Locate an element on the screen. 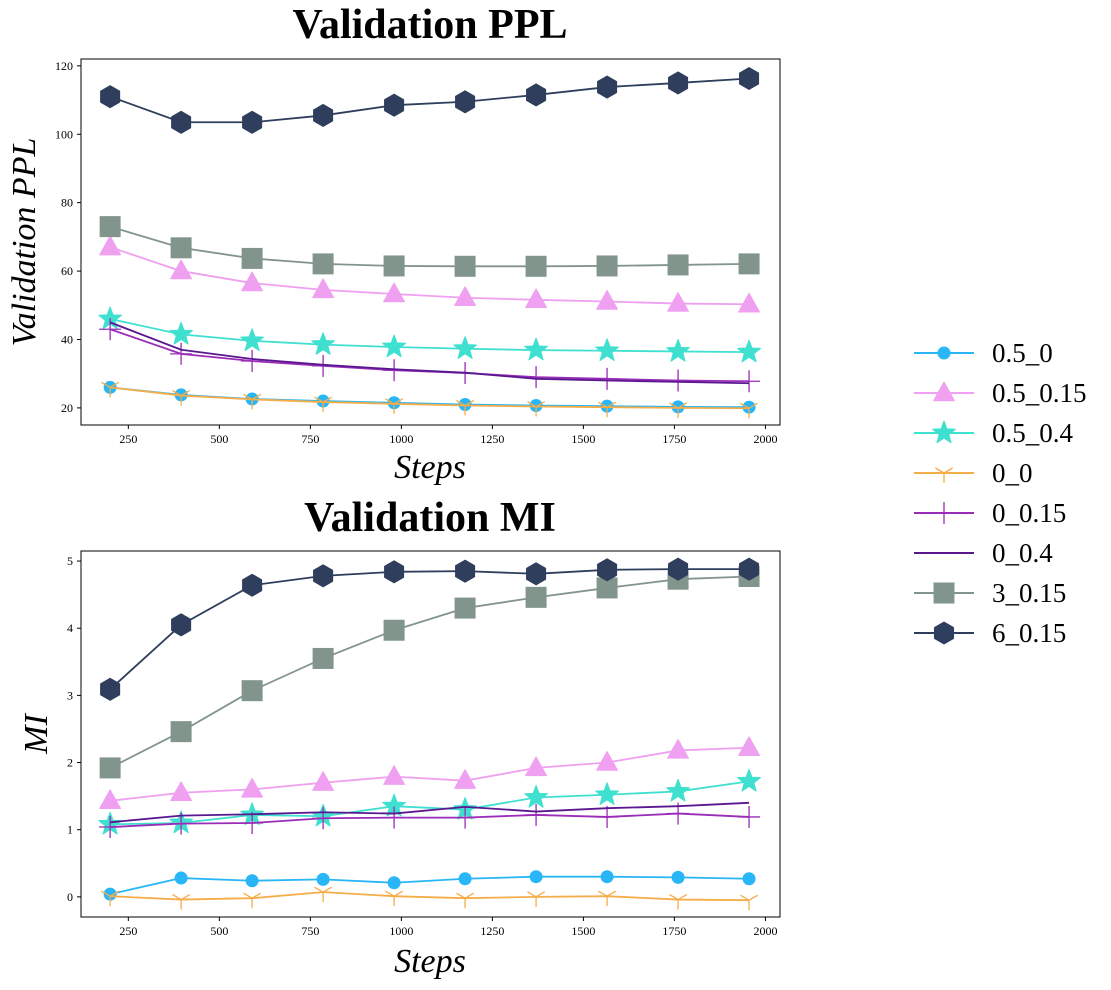 This screenshot has width=1111, height=990. legend-label-0-0-4: 0_0.4 is located at coordinates (1022, 553).